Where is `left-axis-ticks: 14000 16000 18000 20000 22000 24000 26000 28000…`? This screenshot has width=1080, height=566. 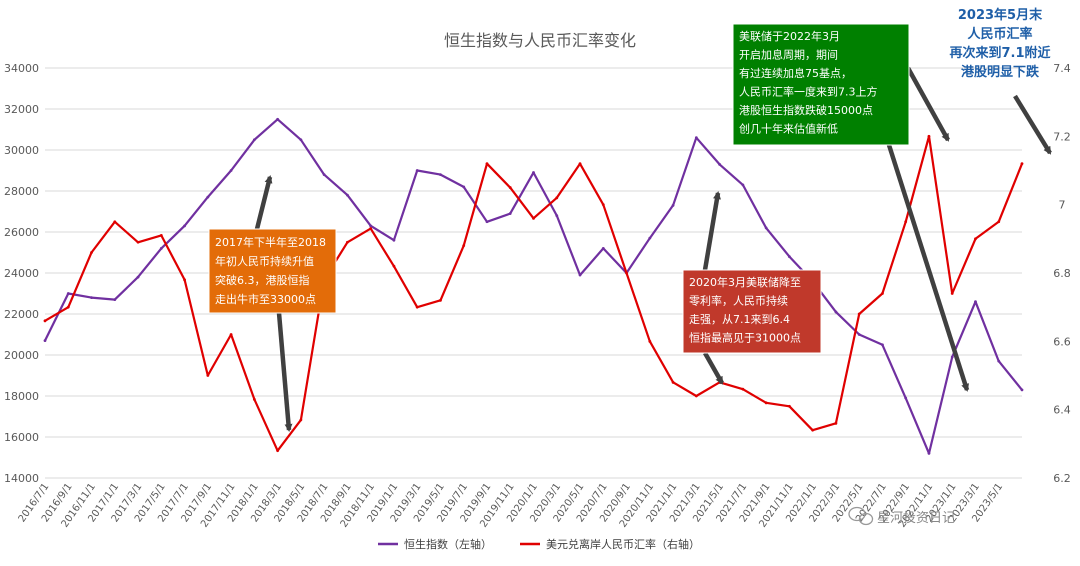
left-axis-ticks: 14000 16000 18000 20000 22000 24000 26000 28000… is located at coordinates (21, 273).